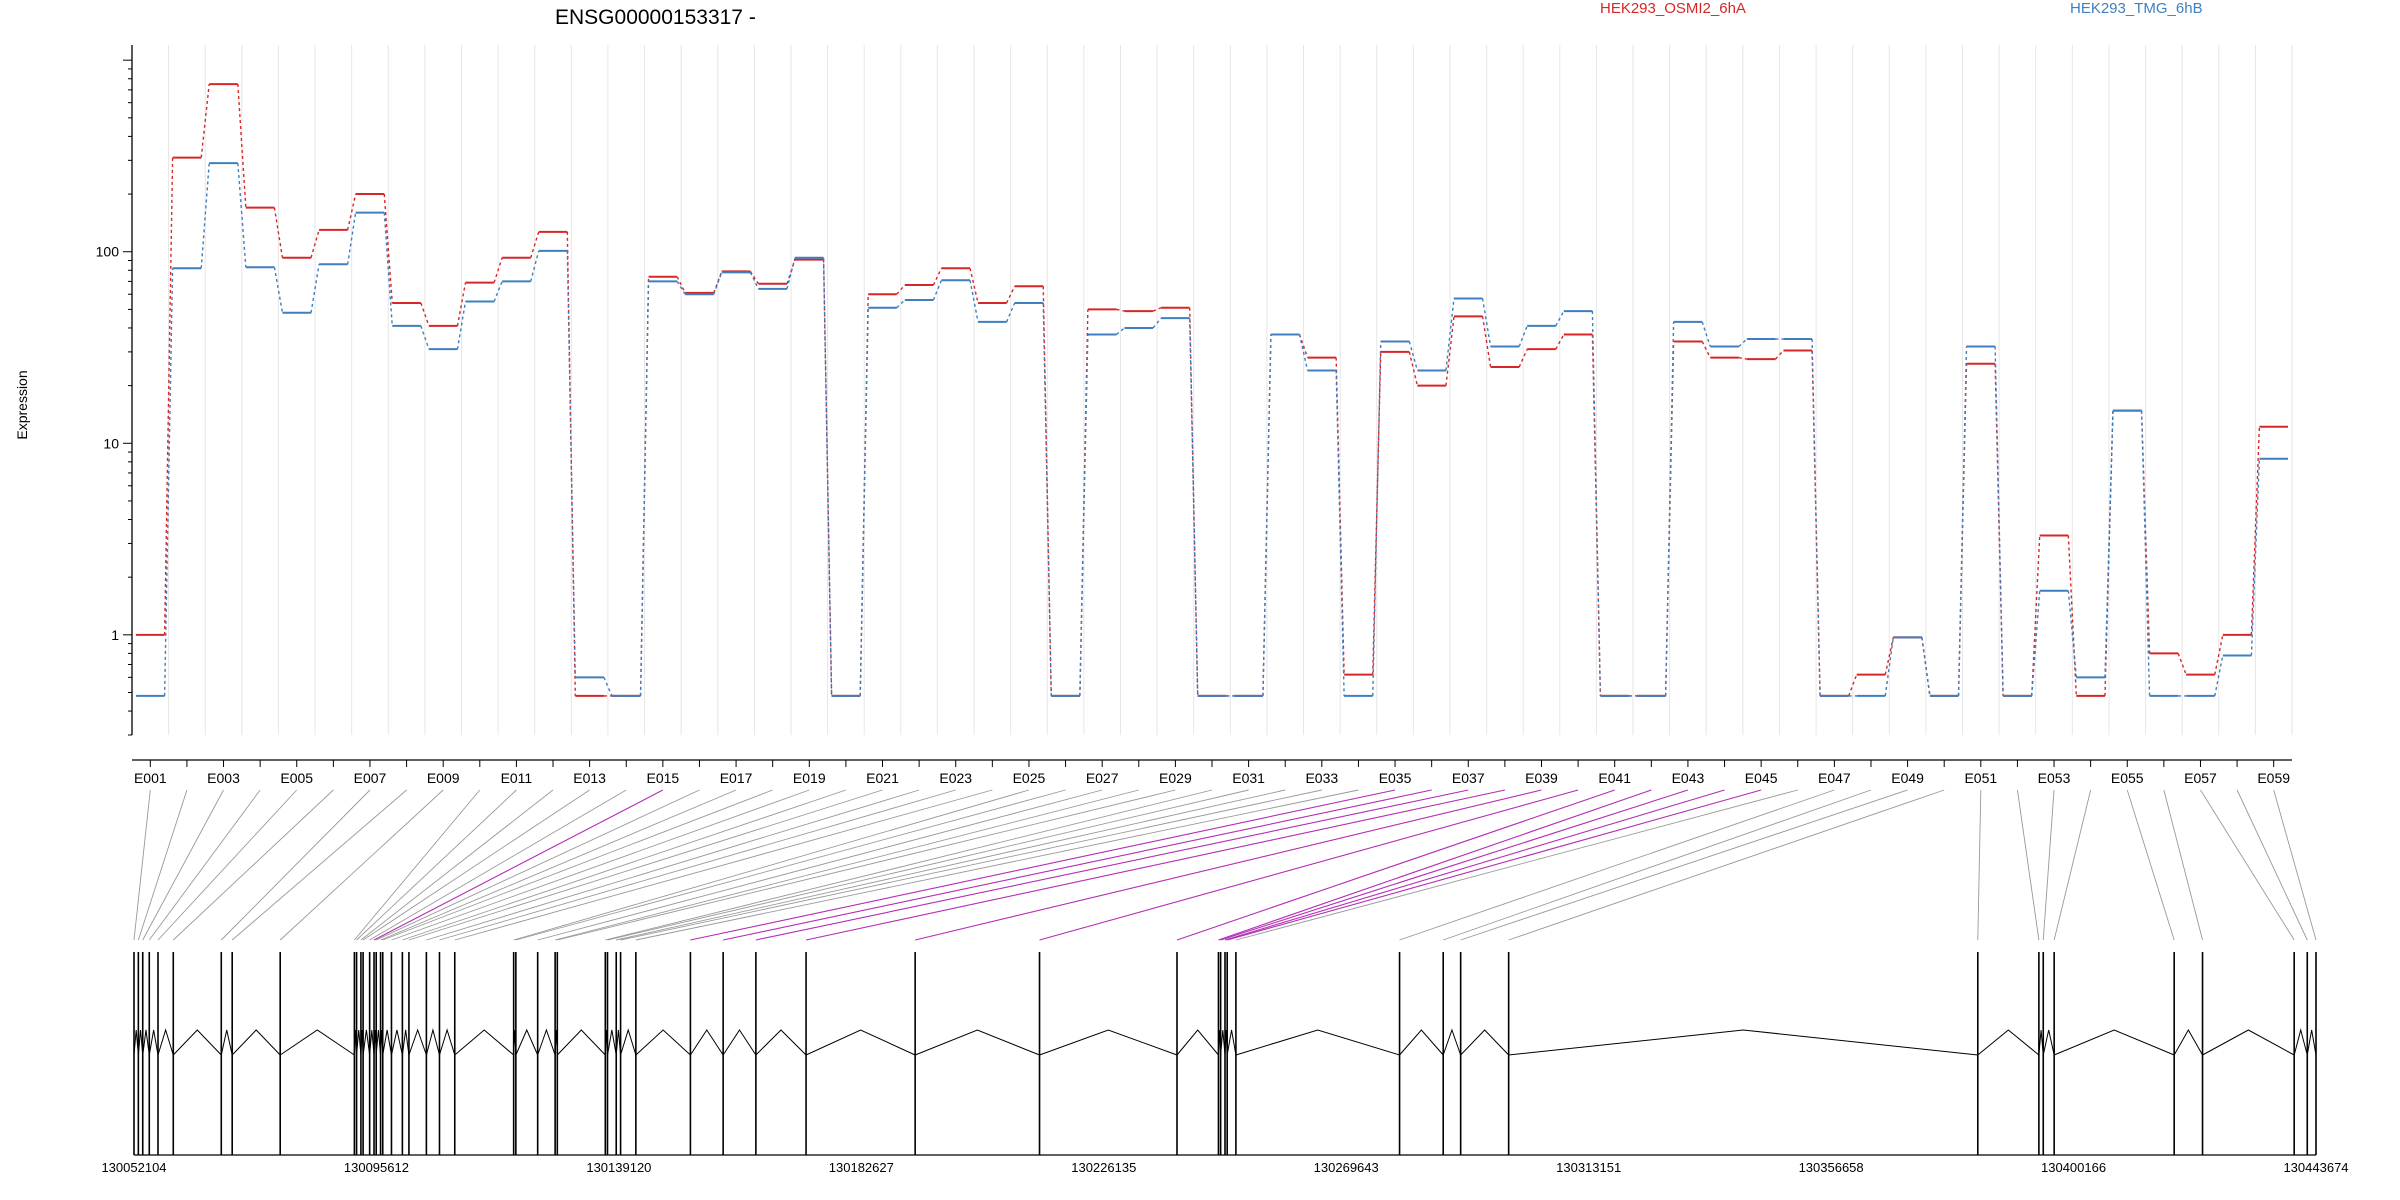  Describe the element at coordinates (1831, 1167) in the screenshot. I see `genomic-coordinate-label: 130356658` at that location.